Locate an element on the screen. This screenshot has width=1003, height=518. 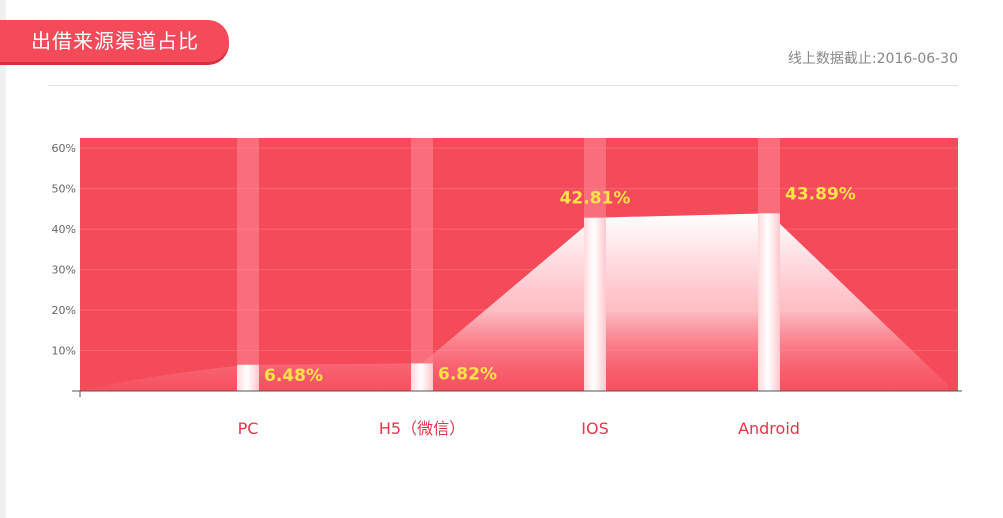
data-cutoff-date: 线上数据截止:2016-06-30 is located at coordinates (872, 59).